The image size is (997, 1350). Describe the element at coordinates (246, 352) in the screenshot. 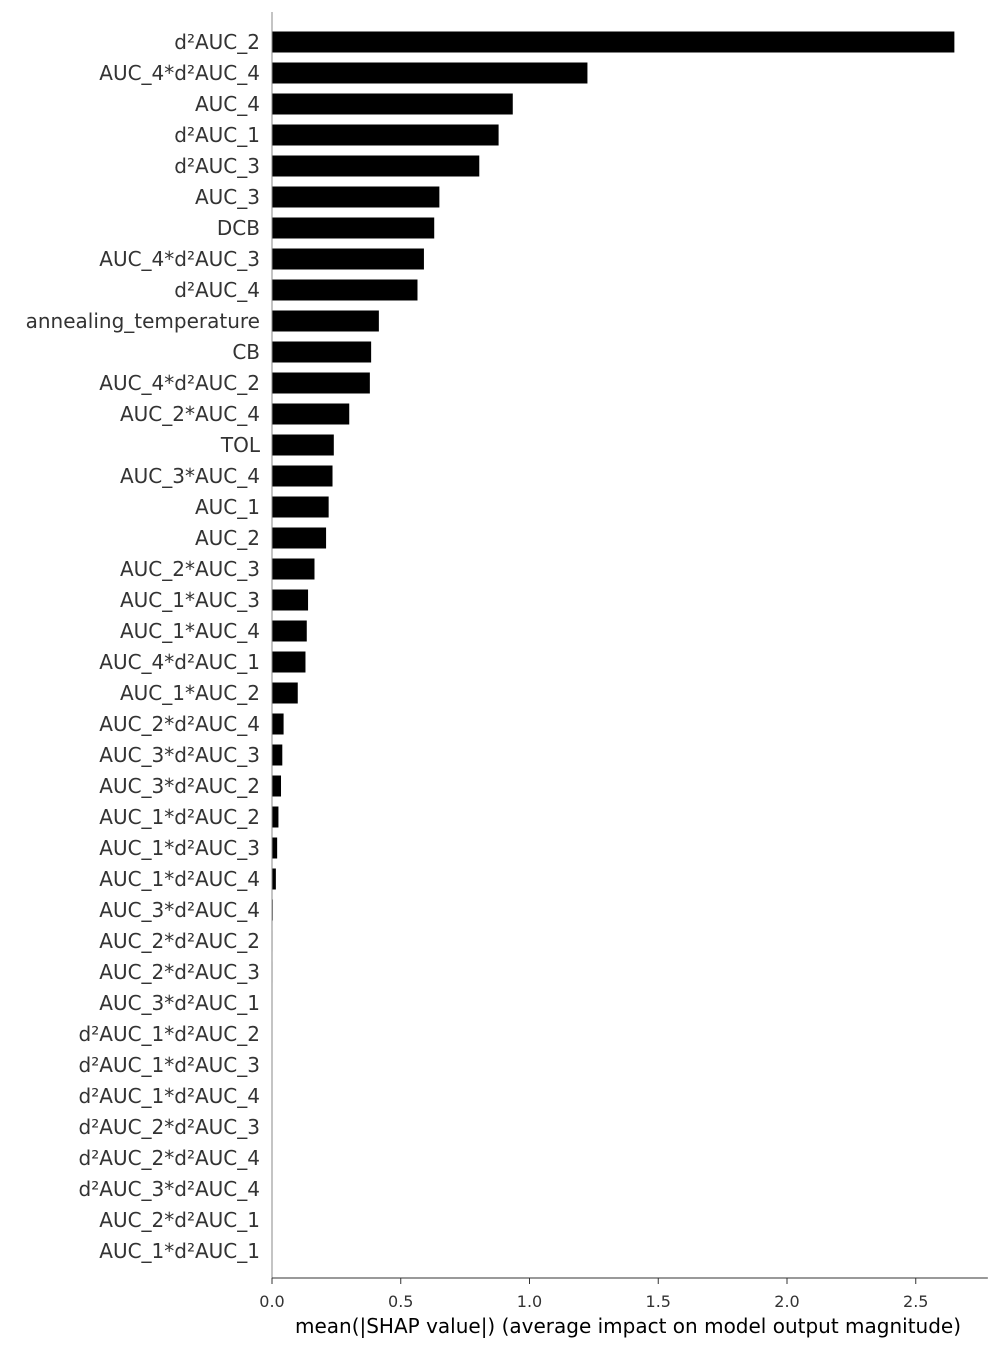

I see `y-tick-label: CB` at that location.